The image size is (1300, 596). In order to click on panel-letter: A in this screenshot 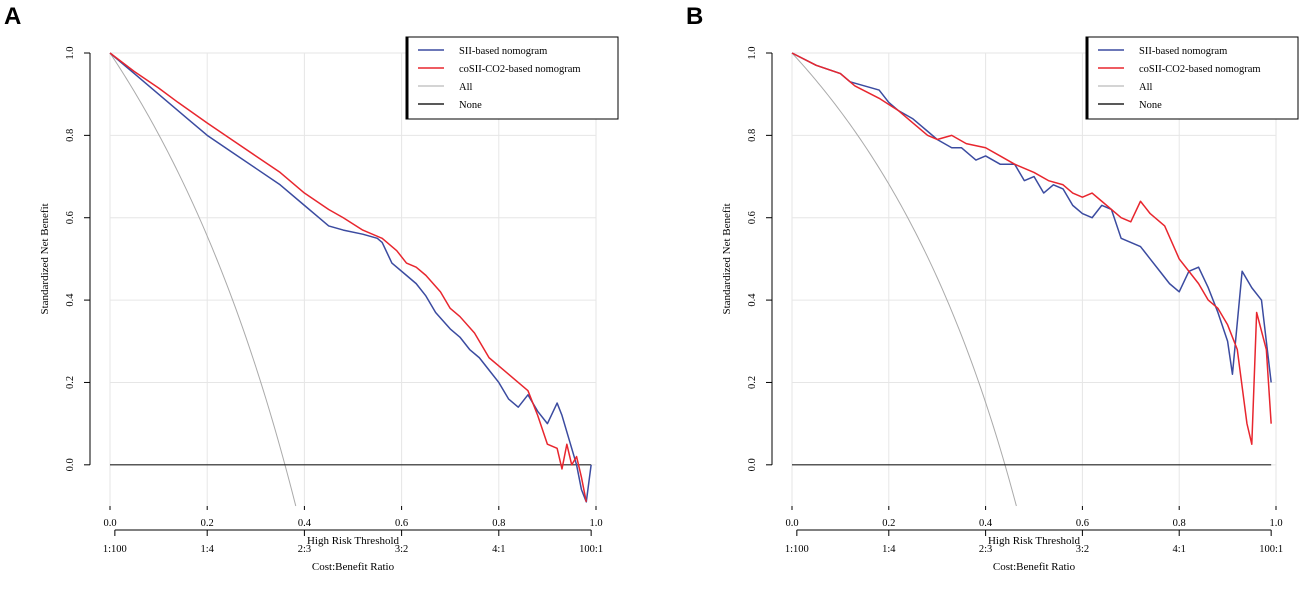, I will do `click(12, 16)`.